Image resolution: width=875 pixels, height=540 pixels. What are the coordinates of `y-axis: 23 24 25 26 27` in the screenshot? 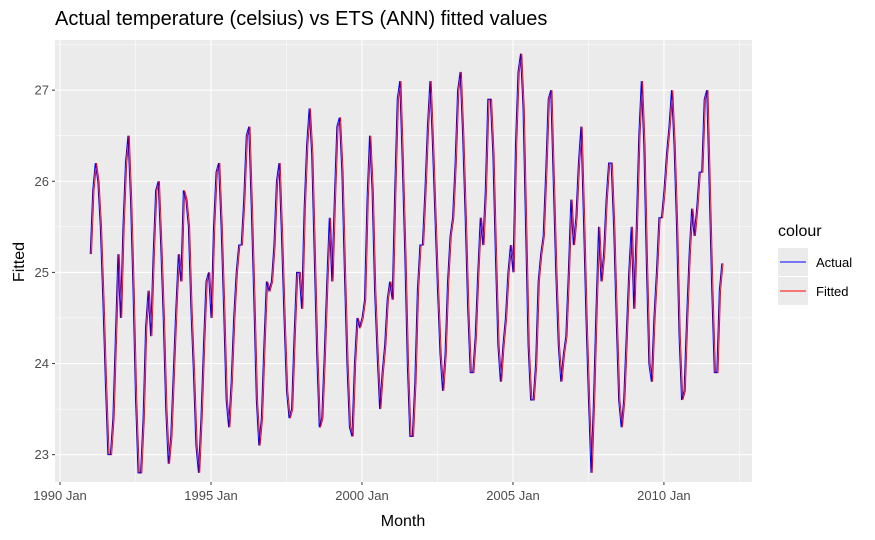 It's located at (45, 272).